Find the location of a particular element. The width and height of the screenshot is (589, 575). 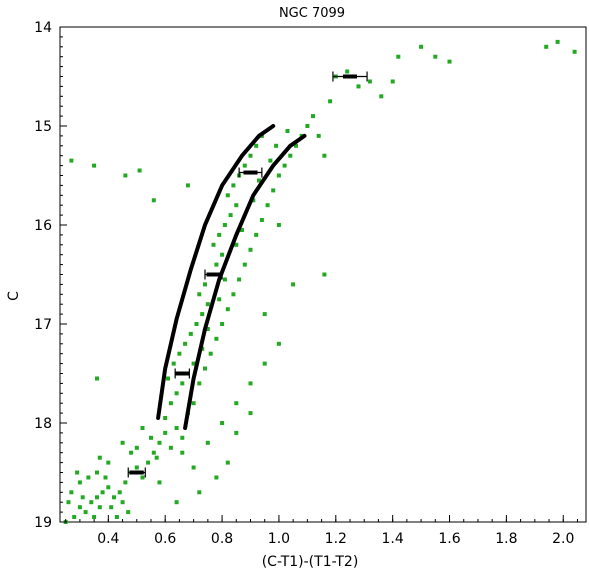

x-tick-label: 1.0 is located at coordinates (279, 539).